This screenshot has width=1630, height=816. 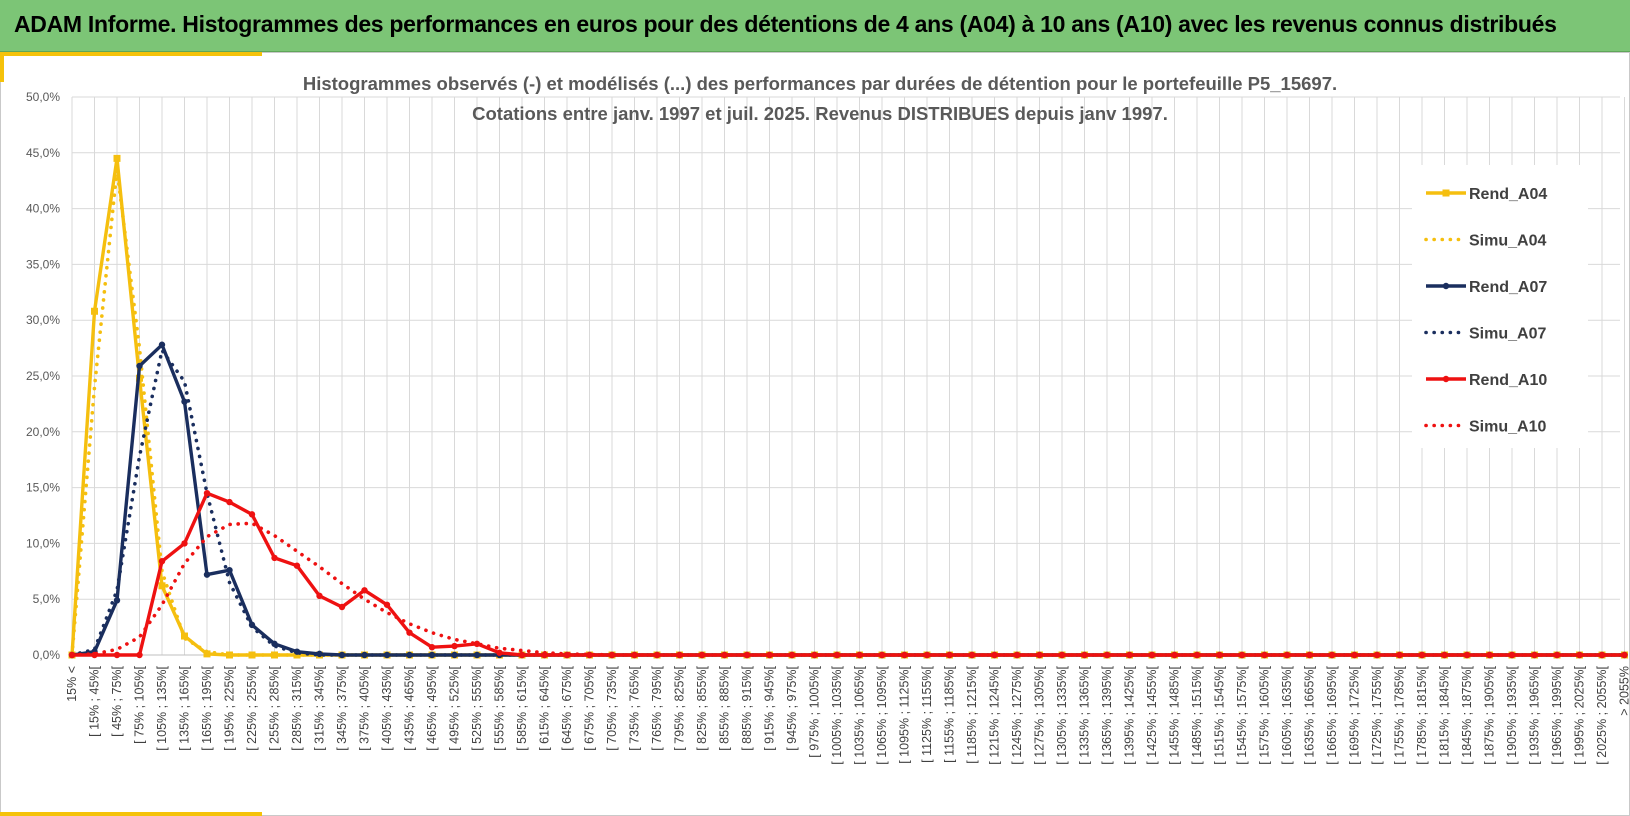 What do you see at coordinates (1242, 714) in the screenshot?
I see `x-tick-label: [ 1545% ; 1575%[` at bounding box center [1242, 714].